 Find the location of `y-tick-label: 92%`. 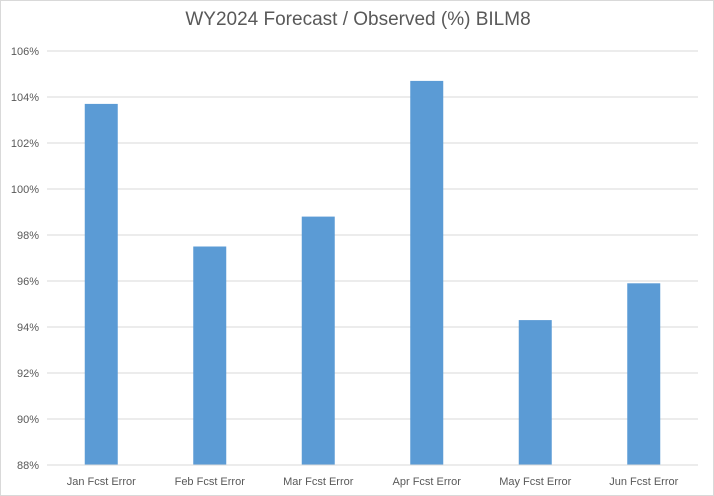

y-tick-label: 92% is located at coordinates (28, 374).